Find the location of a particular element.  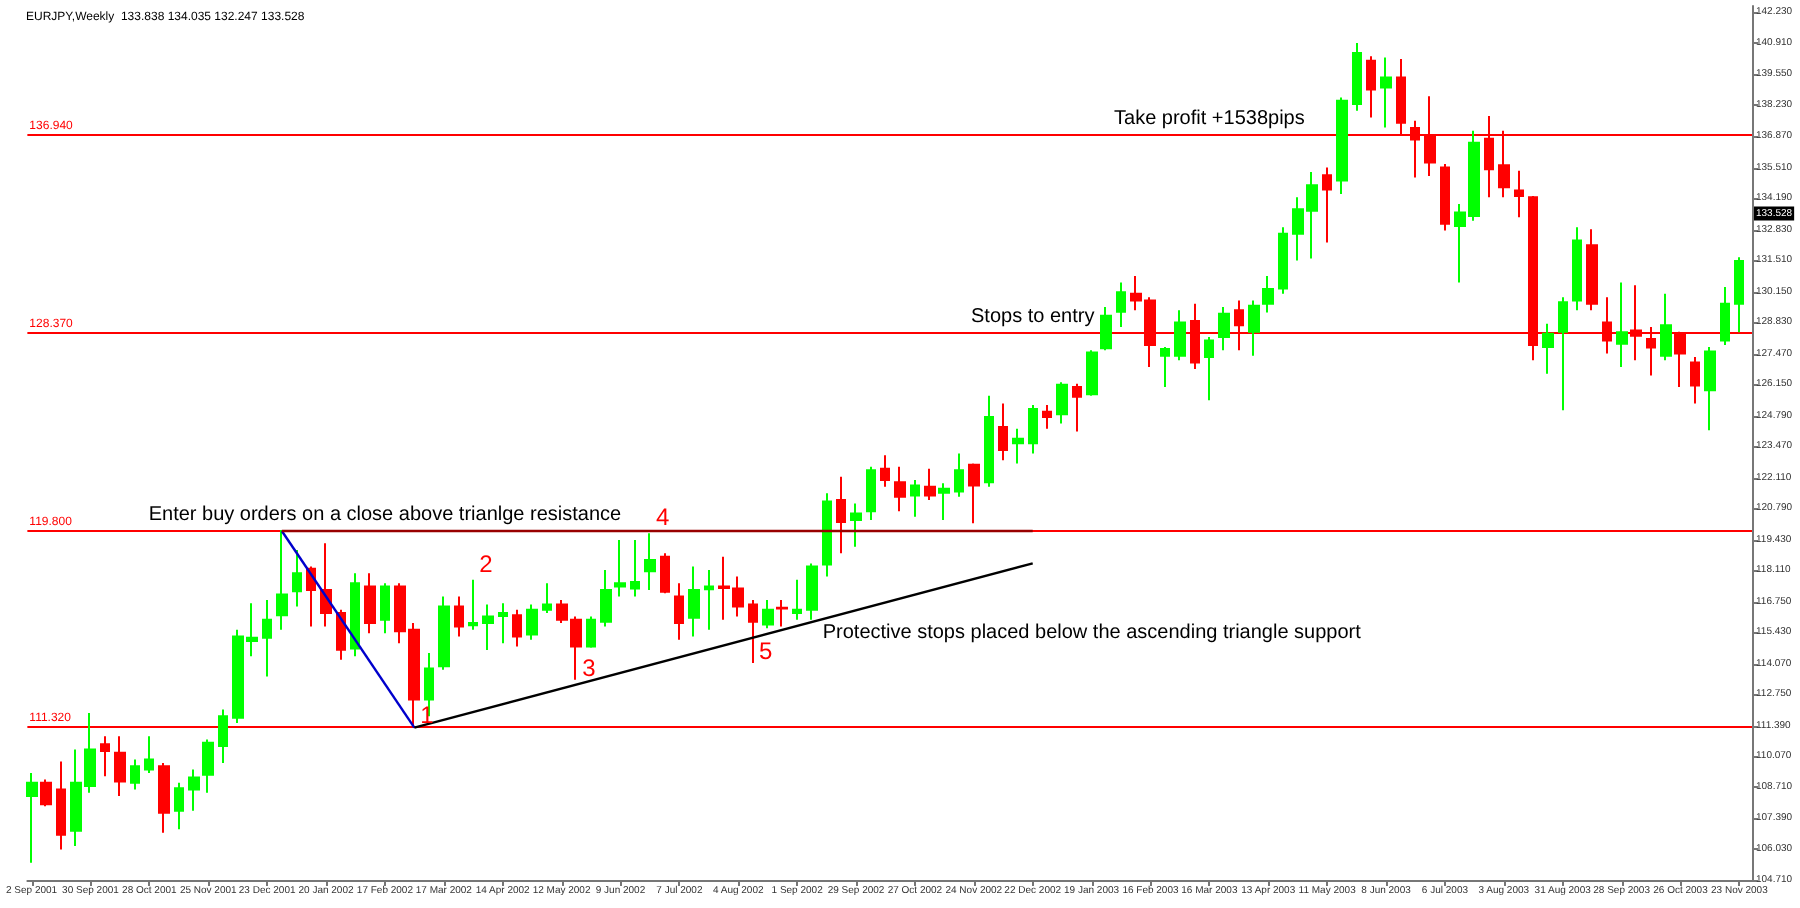

annotation: 2 is located at coordinates (486, 563).